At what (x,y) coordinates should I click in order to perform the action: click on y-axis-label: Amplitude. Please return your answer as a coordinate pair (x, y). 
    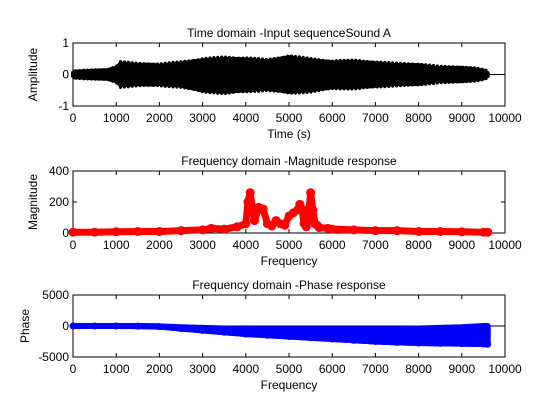
    Looking at the image, I should click on (33, 75).